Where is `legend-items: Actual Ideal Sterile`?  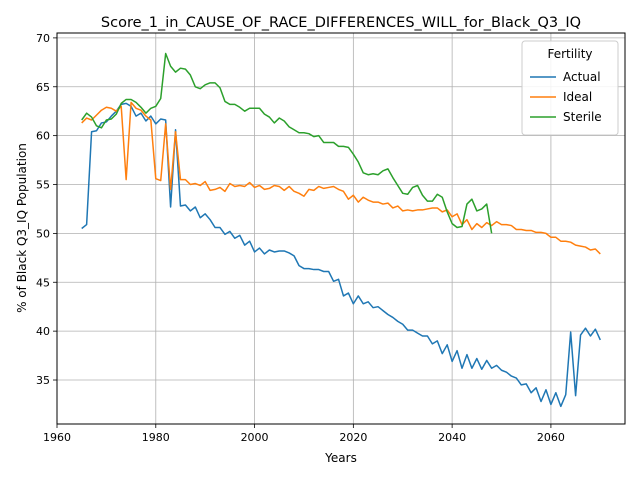
legend-items: Actual Ideal Sterile is located at coordinates (566, 97).